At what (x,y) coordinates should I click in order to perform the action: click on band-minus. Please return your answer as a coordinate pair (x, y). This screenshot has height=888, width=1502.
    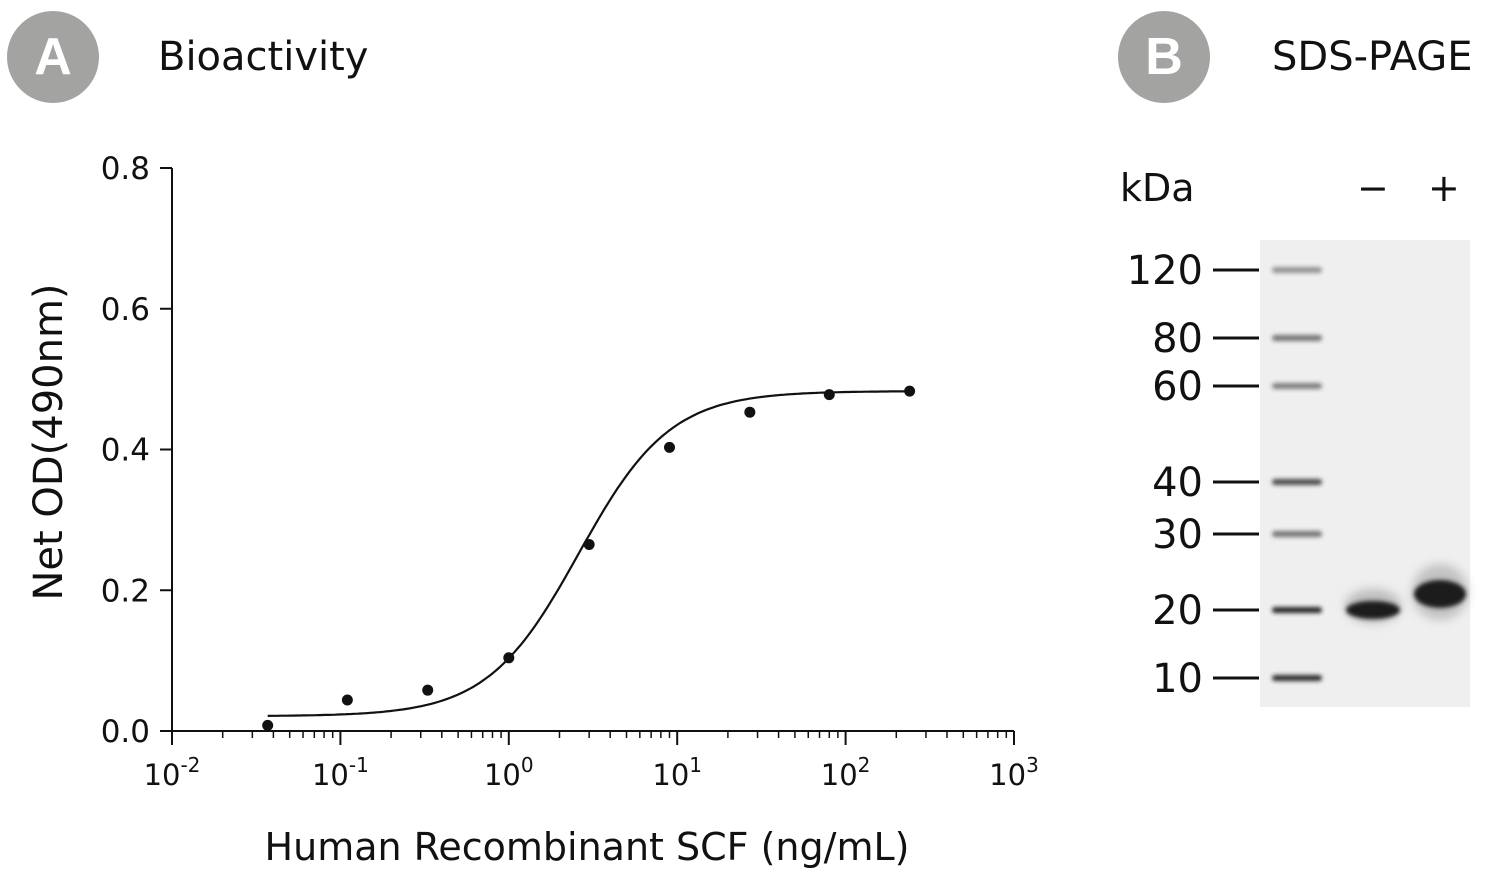
    Looking at the image, I should click on (1373, 610).